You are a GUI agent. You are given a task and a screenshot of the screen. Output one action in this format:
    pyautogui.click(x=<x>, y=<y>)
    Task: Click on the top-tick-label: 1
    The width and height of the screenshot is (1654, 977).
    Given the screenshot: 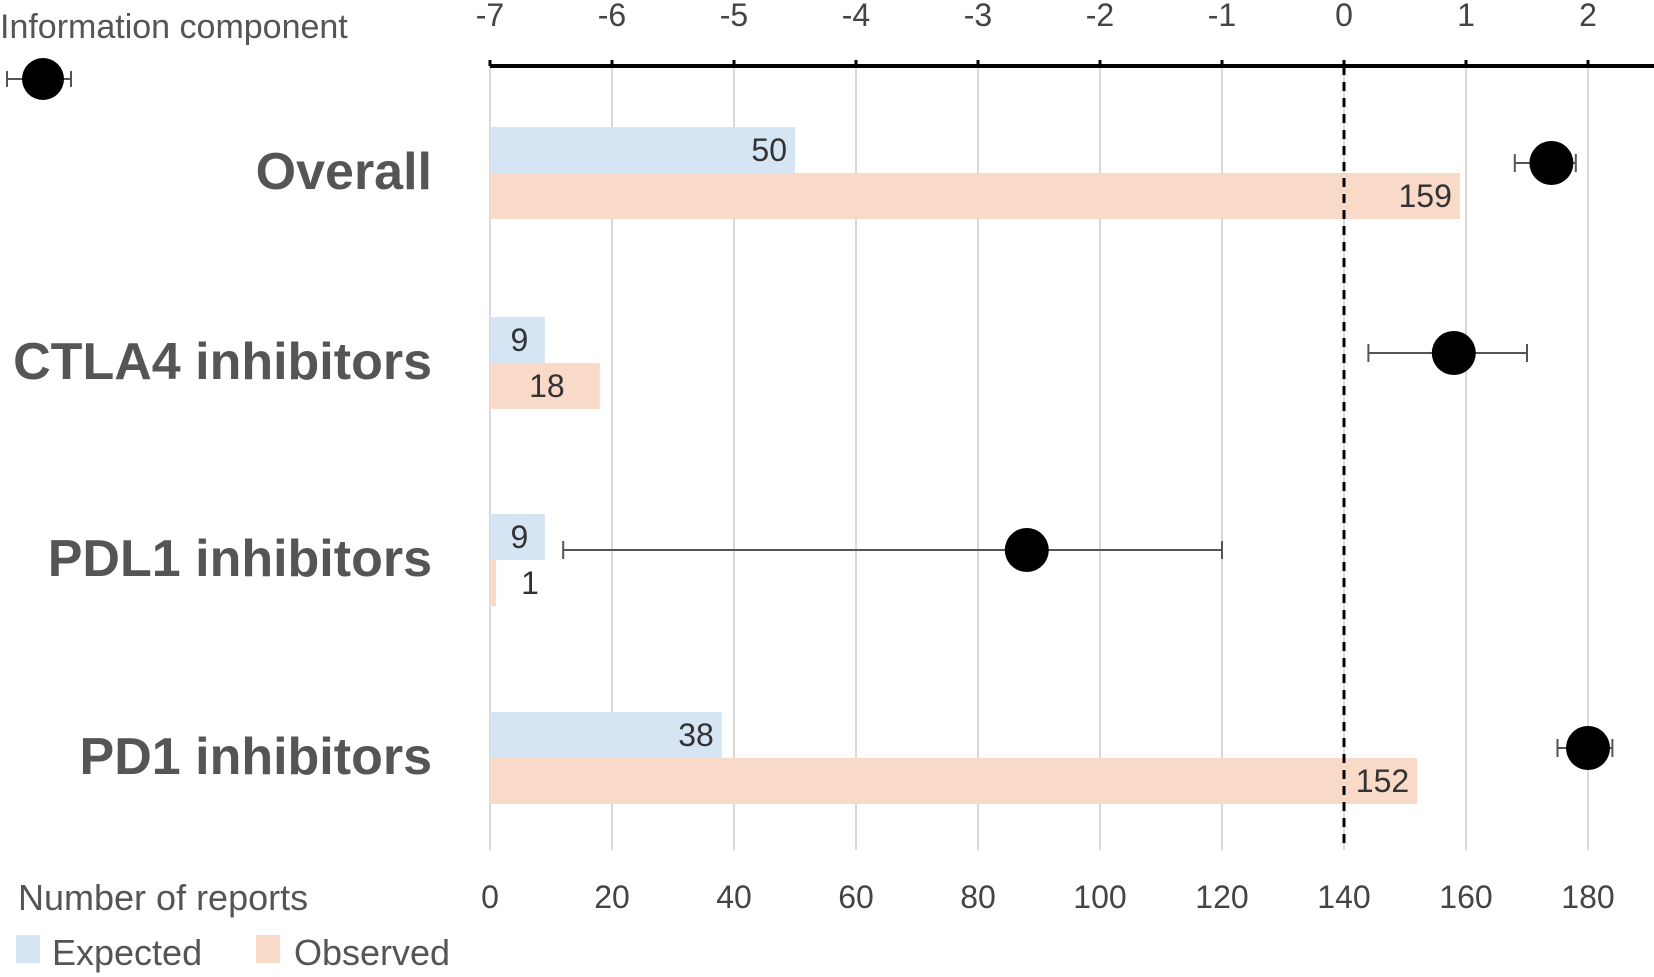 What is the action you would take?
    pyautogui.click(x=1466, y=16)
    